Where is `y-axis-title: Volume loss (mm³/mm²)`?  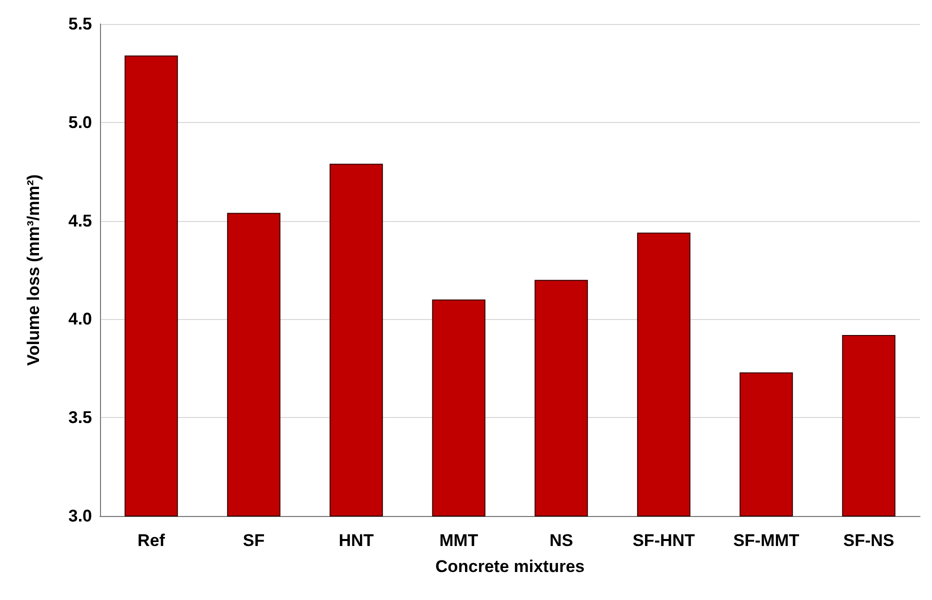
y-axis-title: Volume loss (mm³/mm²) is located at coordinates (33, 270).